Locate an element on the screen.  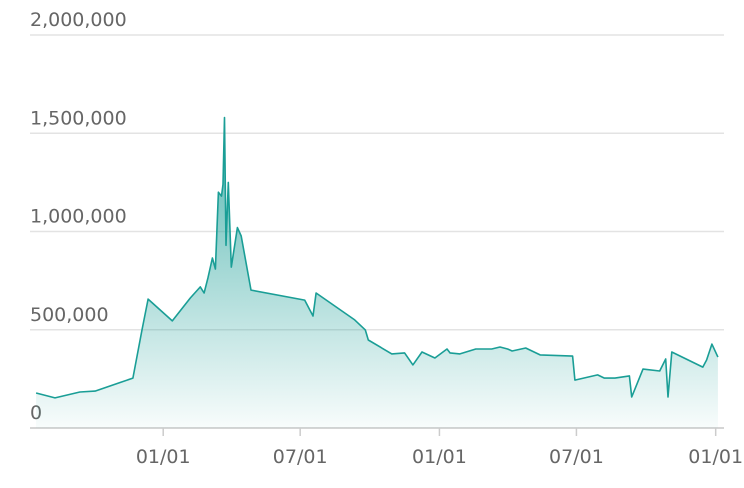
y-tick-label: 2,000,000 is located at coordinates (78, 20).